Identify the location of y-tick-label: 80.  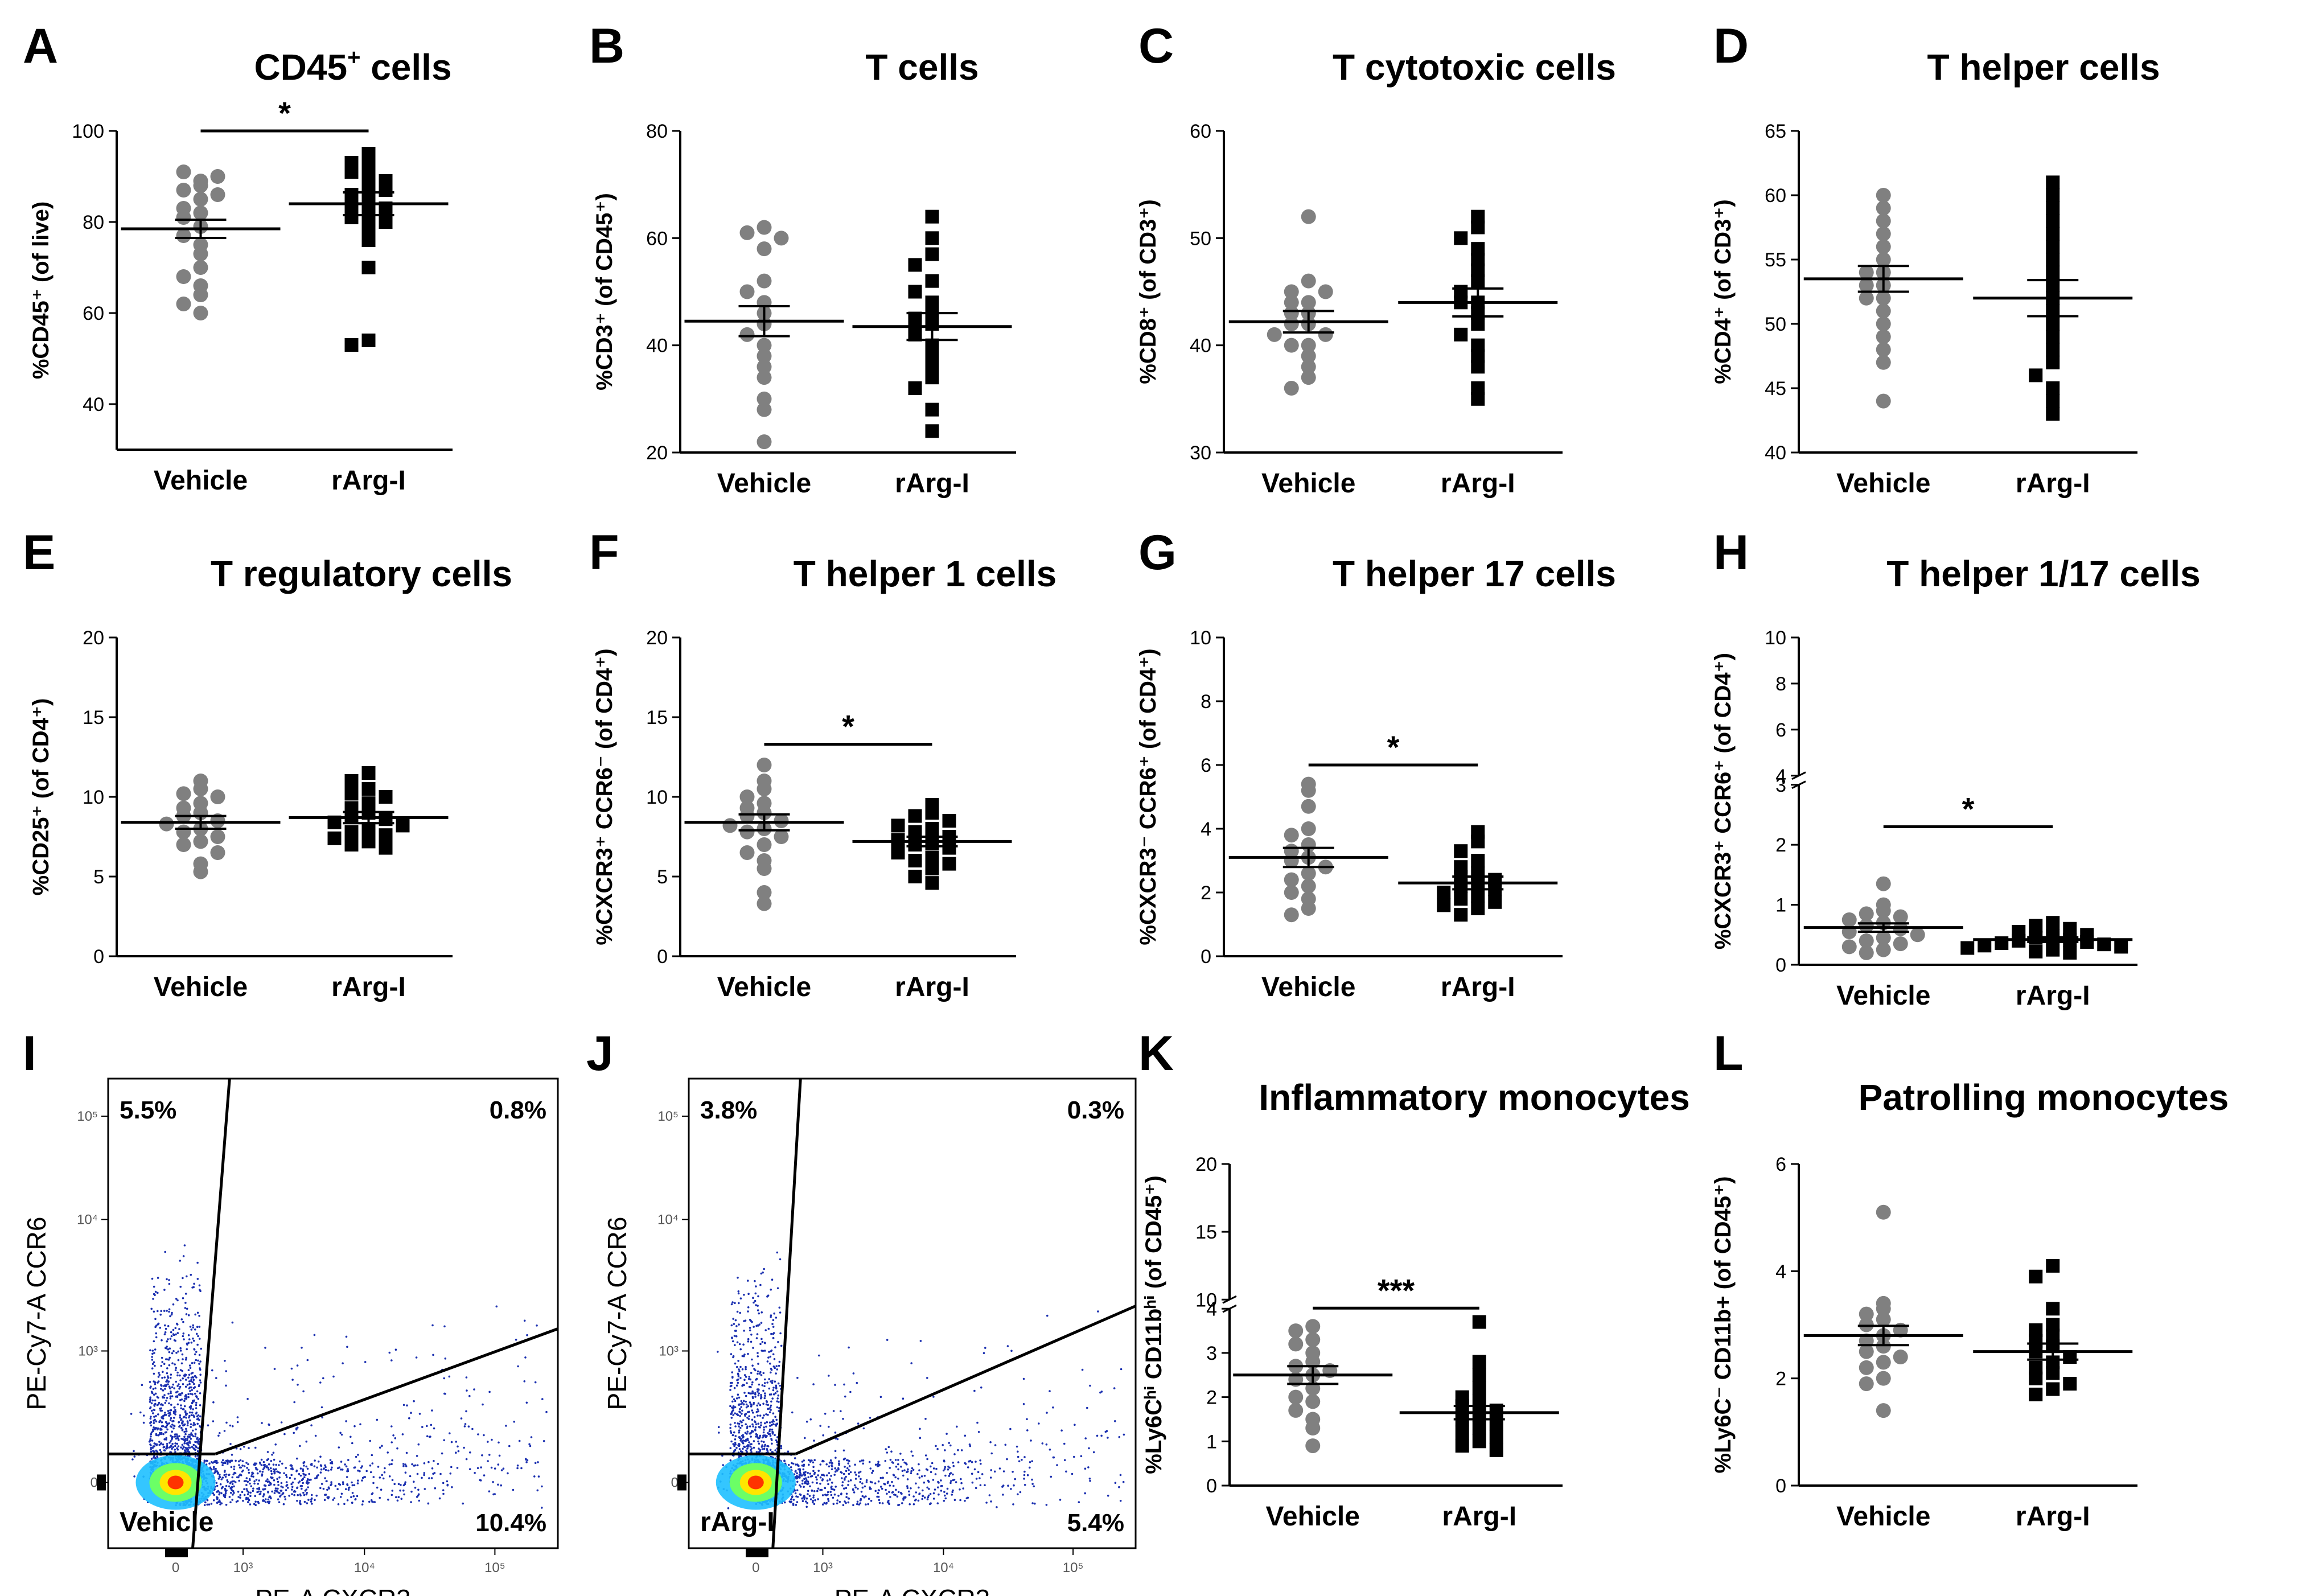
(93, 223).